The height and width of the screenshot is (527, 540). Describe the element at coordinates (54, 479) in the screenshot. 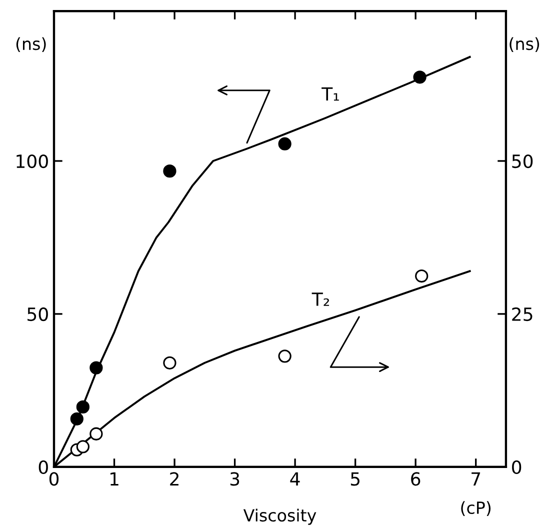

I see `x-tick-label: 0` at that location.